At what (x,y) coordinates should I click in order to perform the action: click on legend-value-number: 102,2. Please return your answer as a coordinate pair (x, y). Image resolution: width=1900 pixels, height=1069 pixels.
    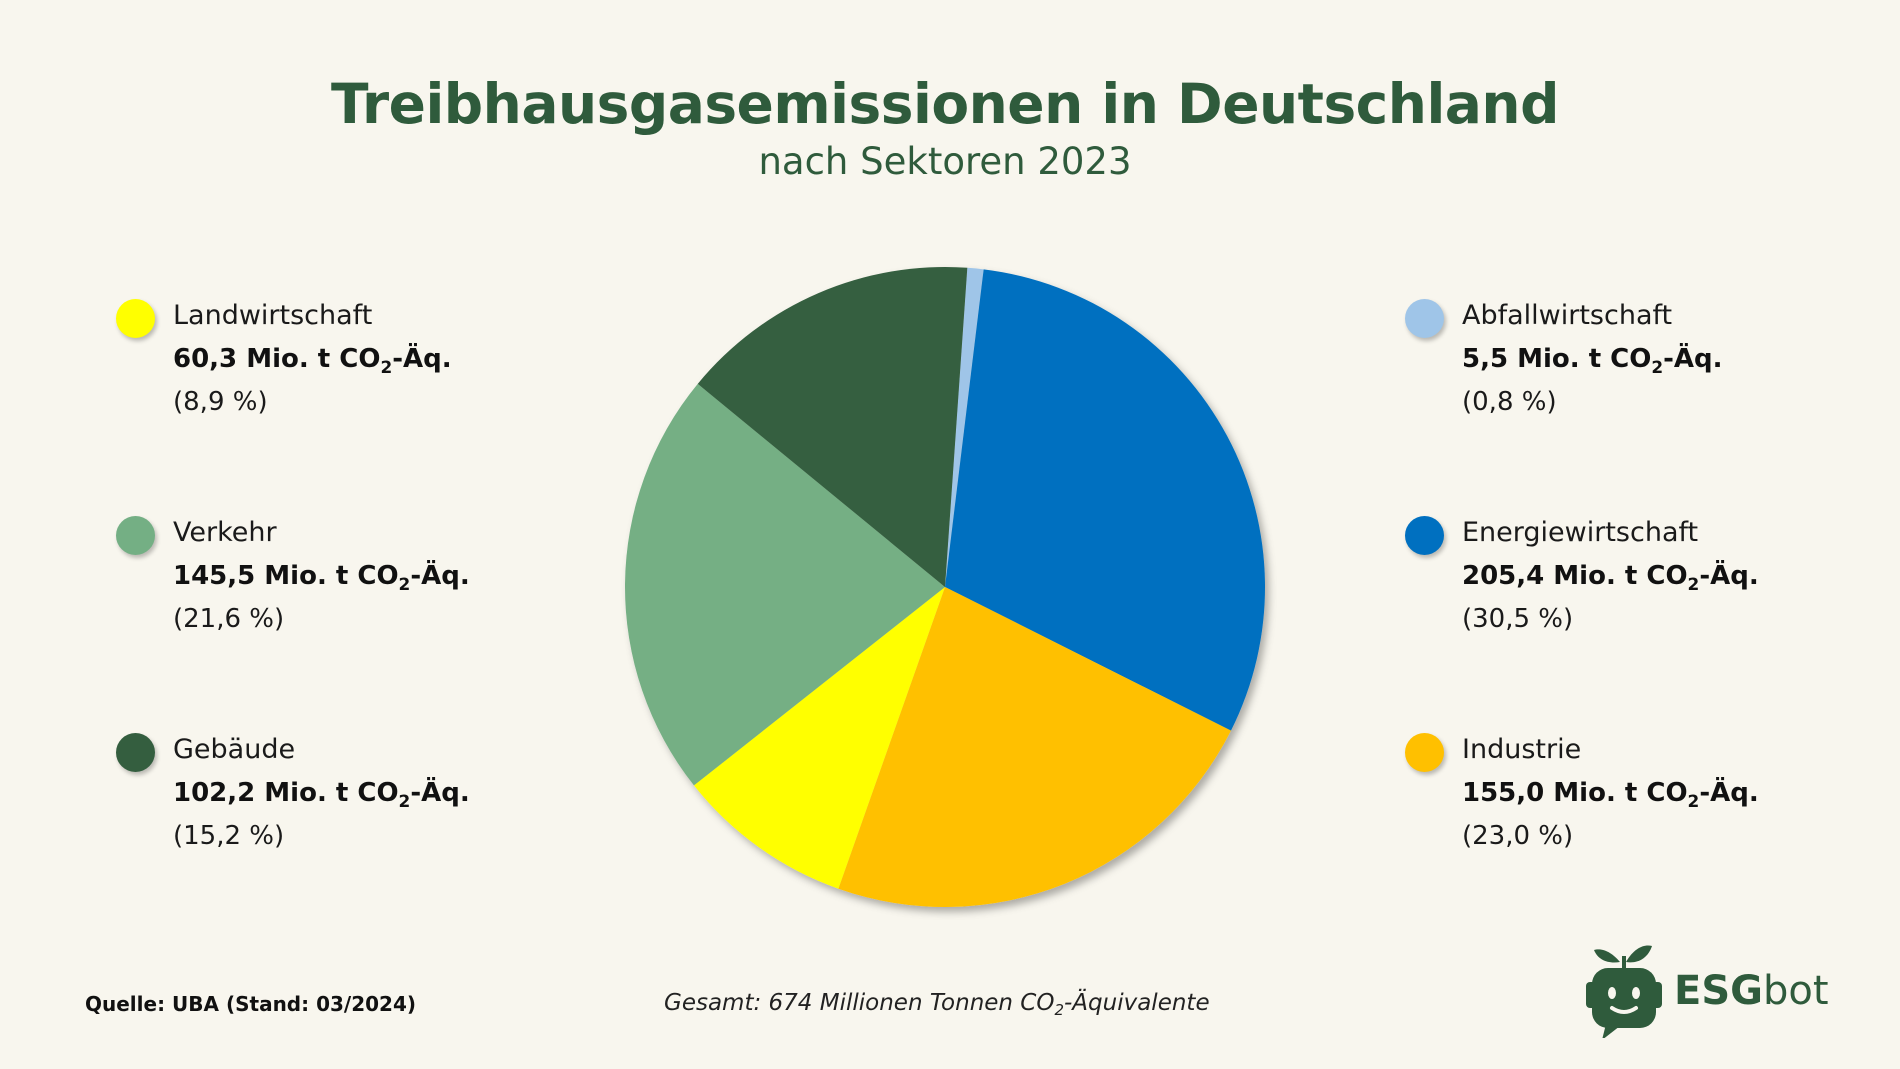
    Looking at the image, I should click on (214, 793).